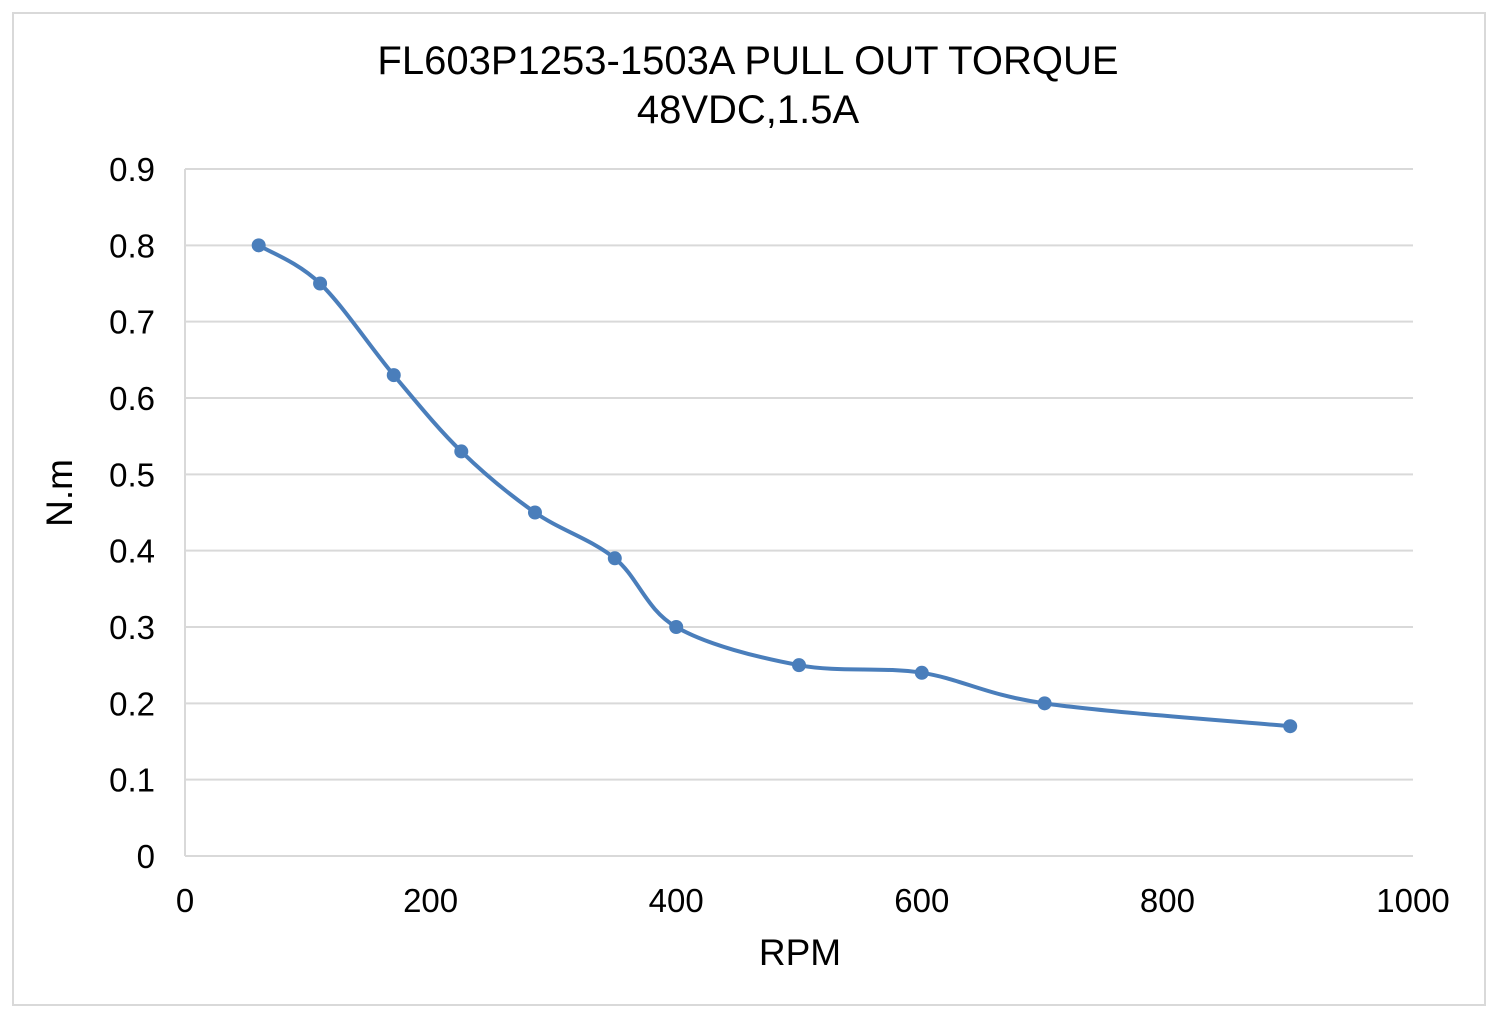 The width and height of the screenshot is (1500, 1017). I want to click on y-axis-label: N.m, so click(59, 493).